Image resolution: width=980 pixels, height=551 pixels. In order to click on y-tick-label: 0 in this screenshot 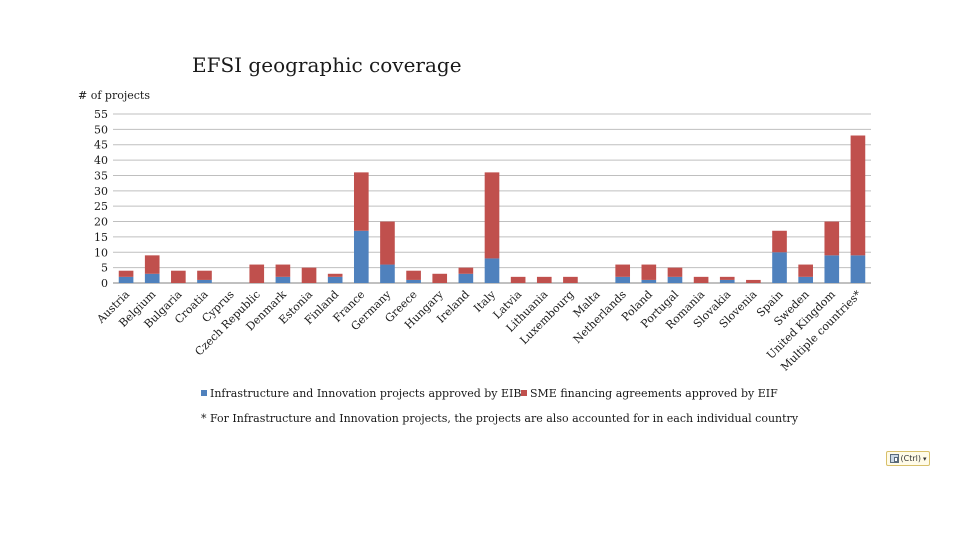, I will do `click(104, 283)`.